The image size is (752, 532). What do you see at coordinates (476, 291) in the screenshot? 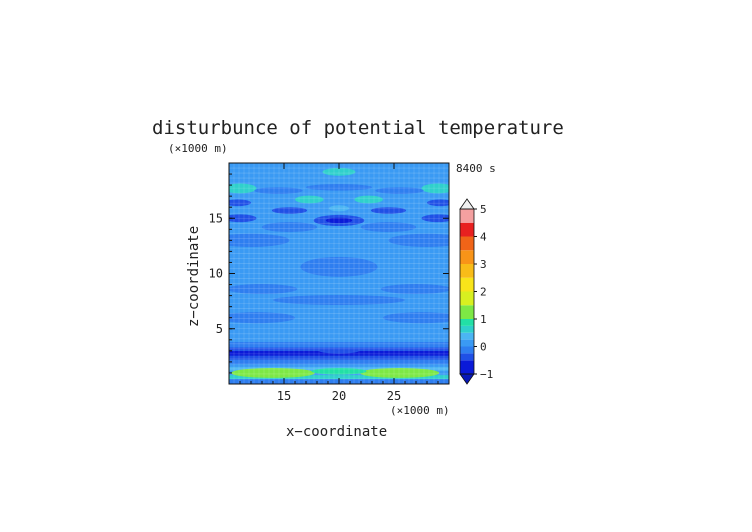
I see `colorbar: −1 0 1 2 3 4 5` at bounding box center [476, 291].